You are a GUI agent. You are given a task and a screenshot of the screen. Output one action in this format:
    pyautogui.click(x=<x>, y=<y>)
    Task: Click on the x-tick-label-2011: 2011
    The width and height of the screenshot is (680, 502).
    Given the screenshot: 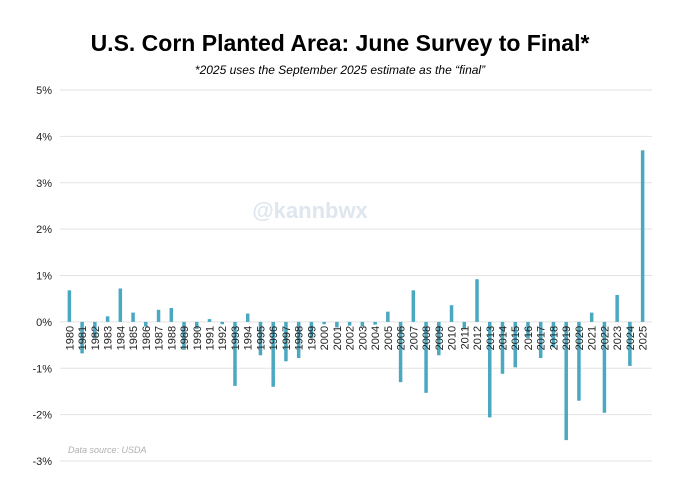 What is the action you would take?
    pyautogui.click(x=465, y=338)
    